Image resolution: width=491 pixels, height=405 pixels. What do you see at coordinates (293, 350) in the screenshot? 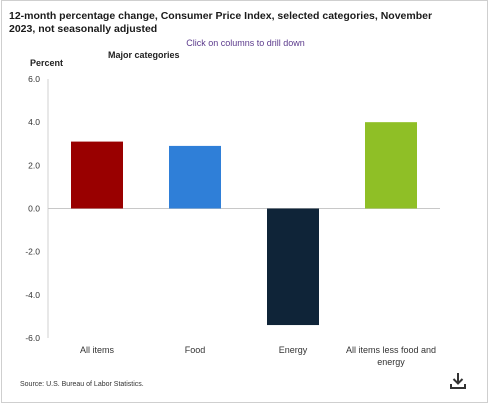
I see `x-category-label: Energy` at bounding box center [293, 350].